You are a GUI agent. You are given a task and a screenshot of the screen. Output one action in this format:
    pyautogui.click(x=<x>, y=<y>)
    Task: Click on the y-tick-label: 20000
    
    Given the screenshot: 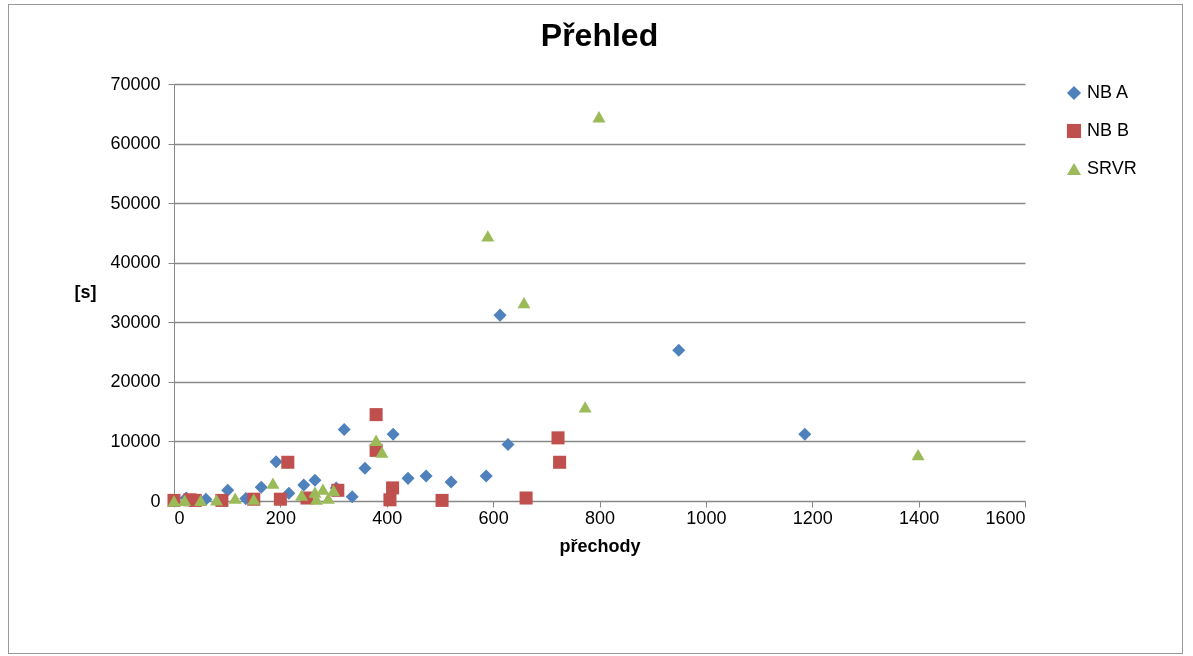 What is the action you would take?
    pyautogui.click(x=135, y=381)
    